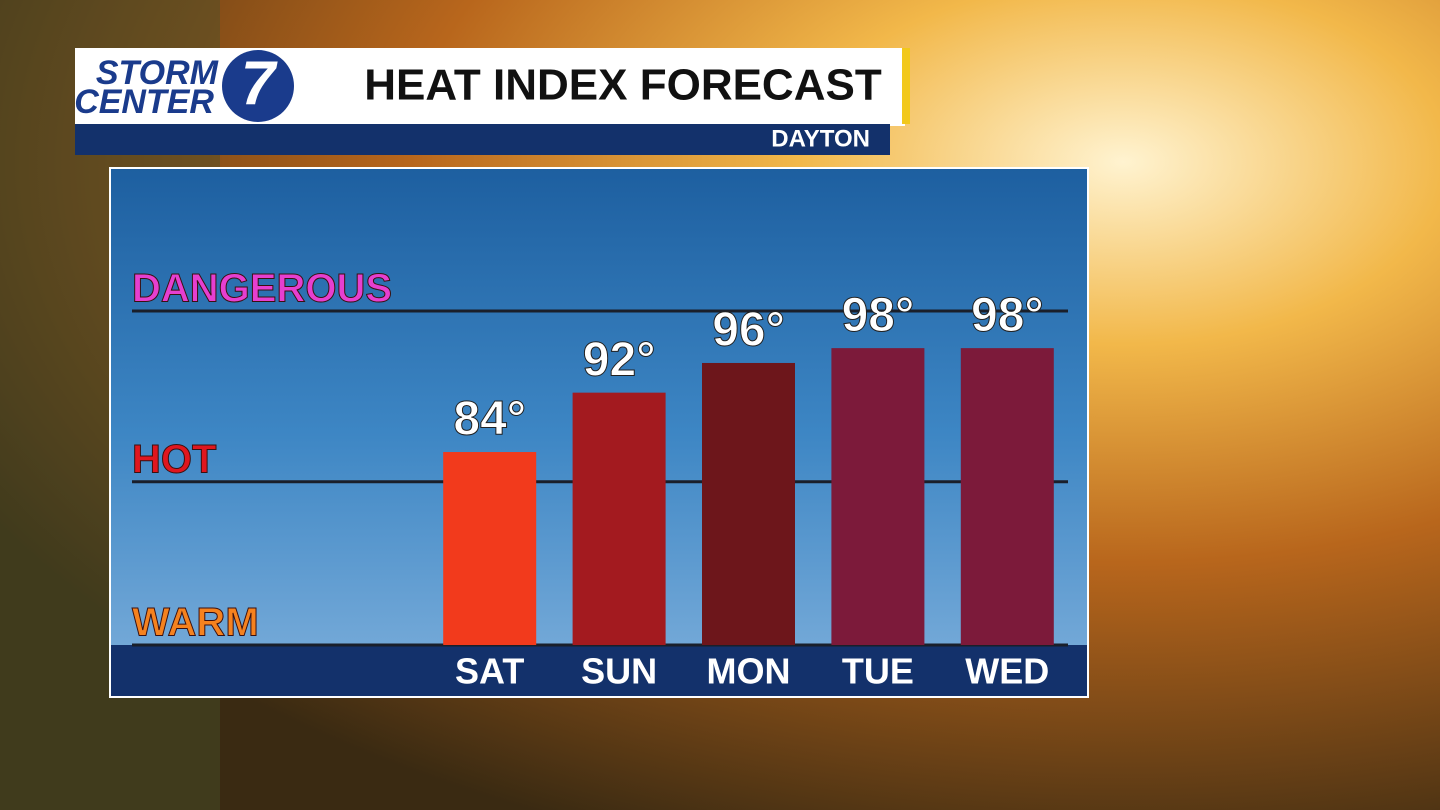 Image resolution: width=1440 pixels, height=810 pixels. I want to click on chart-title: HEAT INDEX FORECAST, so click(623, 85).